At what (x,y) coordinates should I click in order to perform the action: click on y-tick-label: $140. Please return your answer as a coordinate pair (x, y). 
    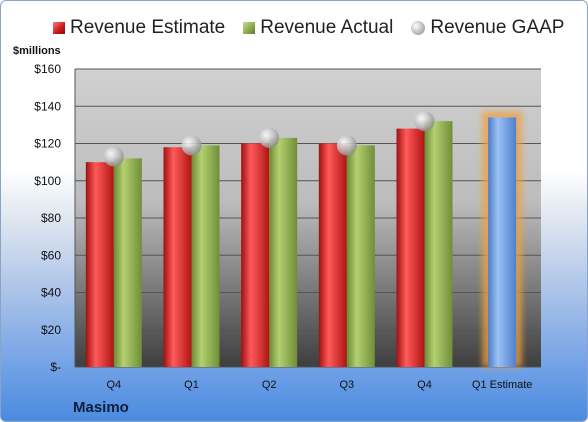
    Looking at the image, I should click on (47, 106).